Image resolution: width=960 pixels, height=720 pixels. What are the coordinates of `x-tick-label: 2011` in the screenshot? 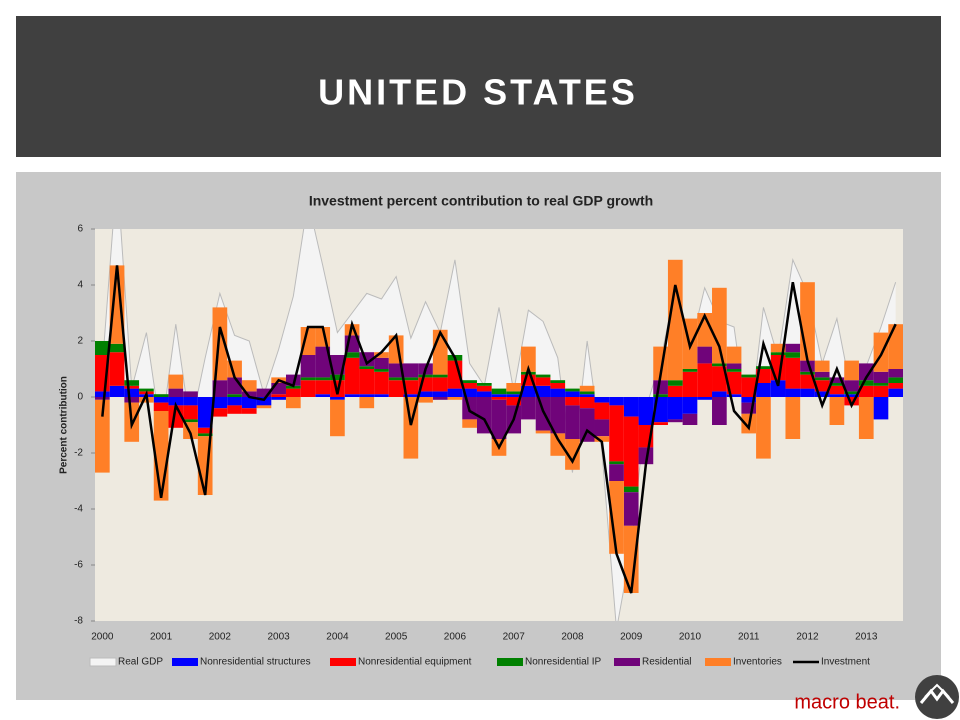 It's located at (749, 637).